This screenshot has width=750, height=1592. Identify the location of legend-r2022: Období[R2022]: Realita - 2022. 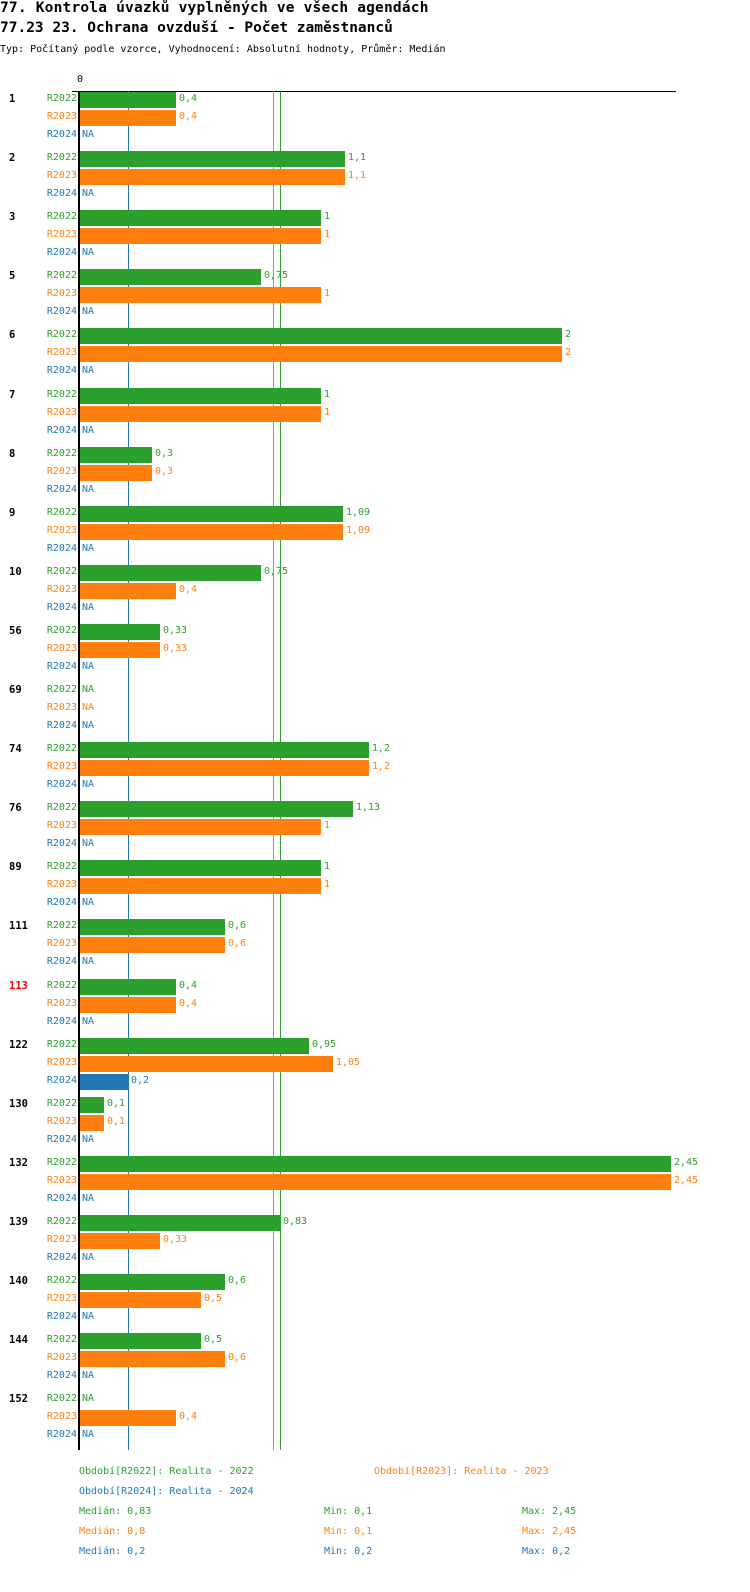
(166, 1471).